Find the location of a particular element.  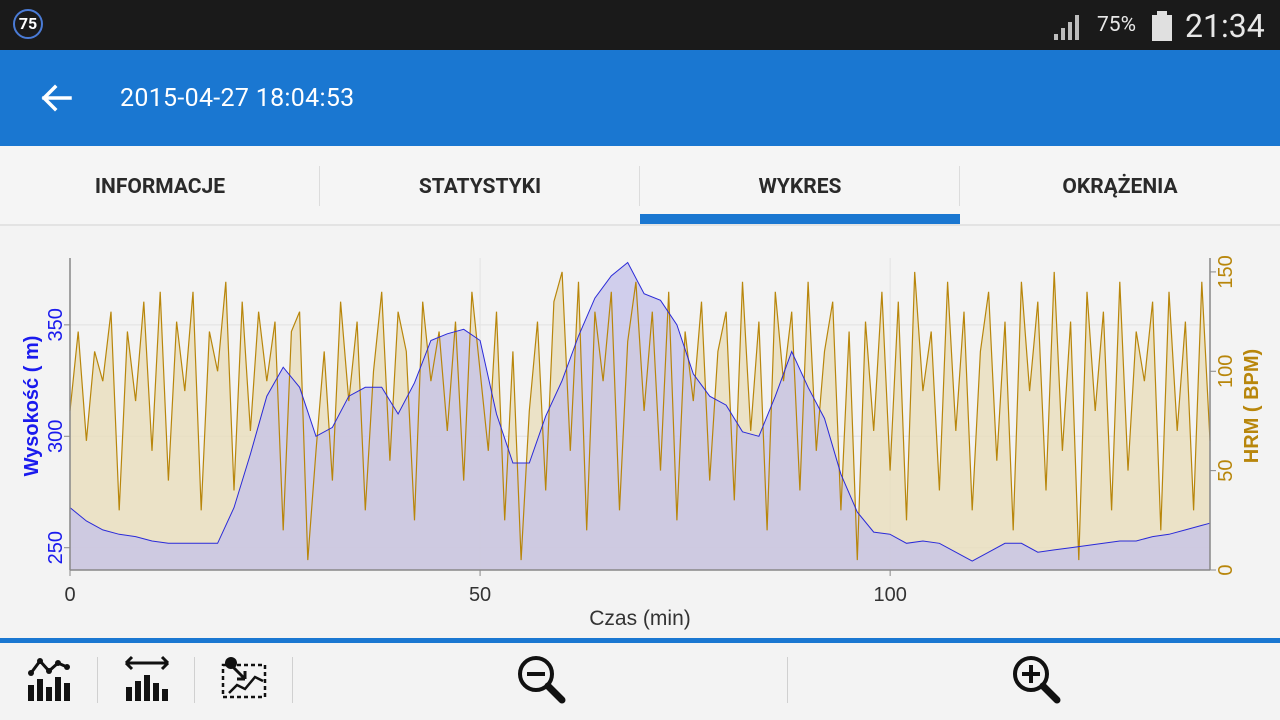

notification-badge: 75 is located at coordinates (28, 24).